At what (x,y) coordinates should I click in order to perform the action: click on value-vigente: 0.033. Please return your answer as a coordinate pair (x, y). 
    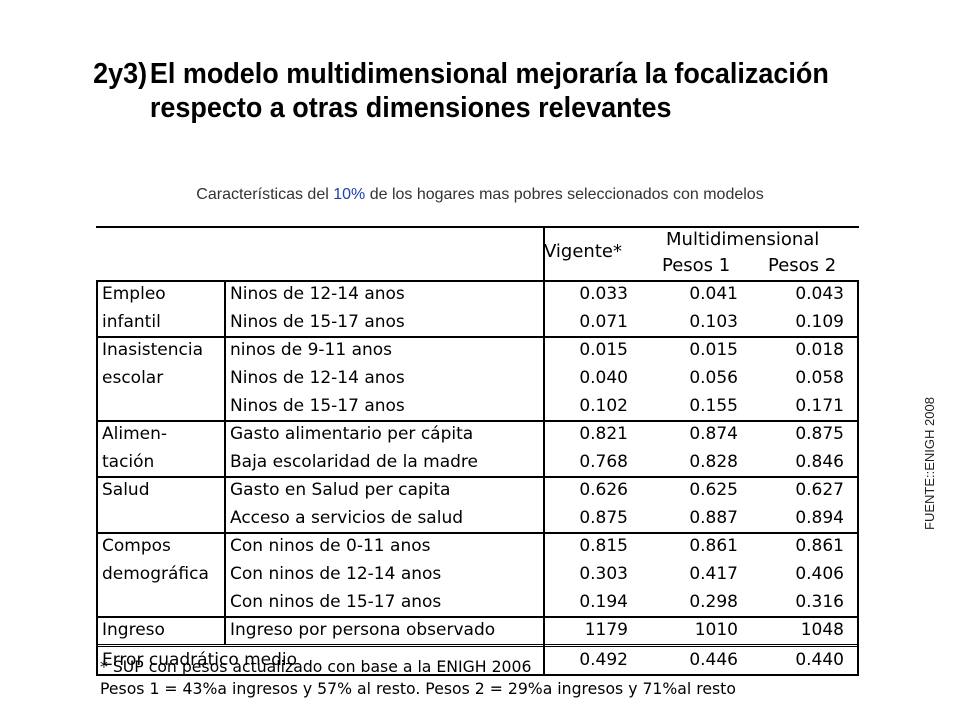
    Looking at the image, I should click on (603, 294).